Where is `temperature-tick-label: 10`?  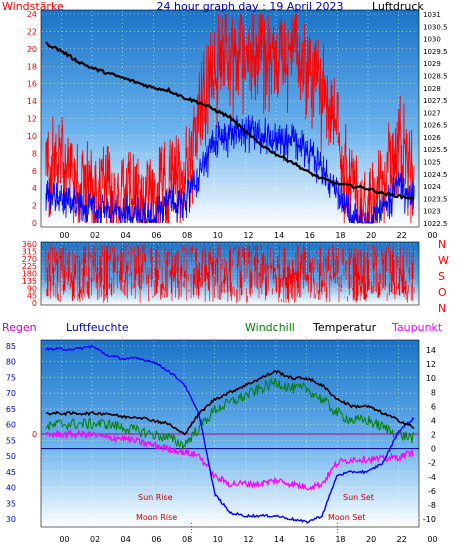 temperature-tick-label: 10 is located at coordinates (431, 378).